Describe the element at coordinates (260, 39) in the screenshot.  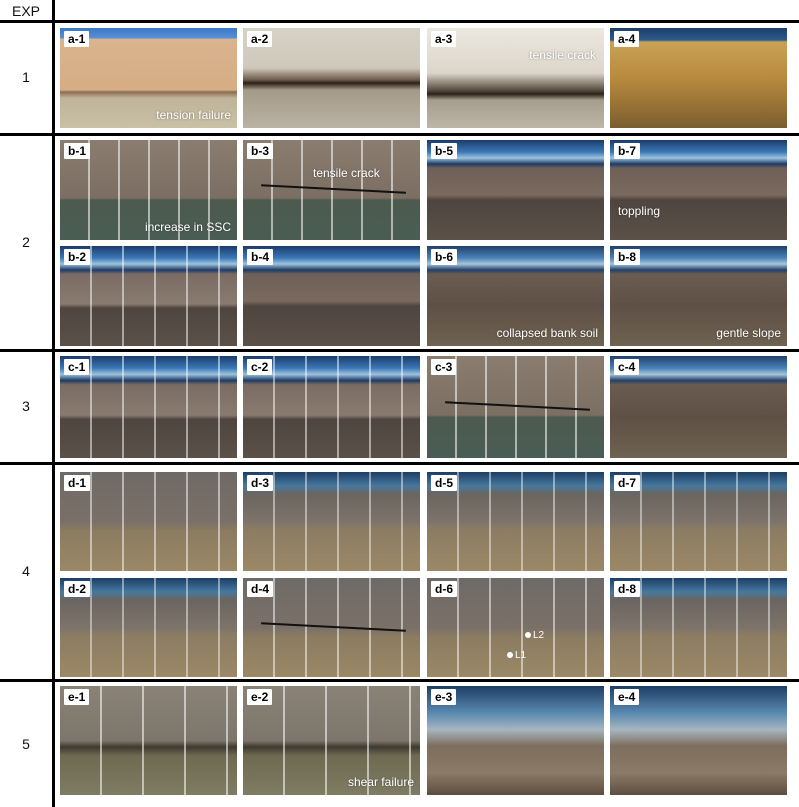
I see `panel-label: a-2` at that location.